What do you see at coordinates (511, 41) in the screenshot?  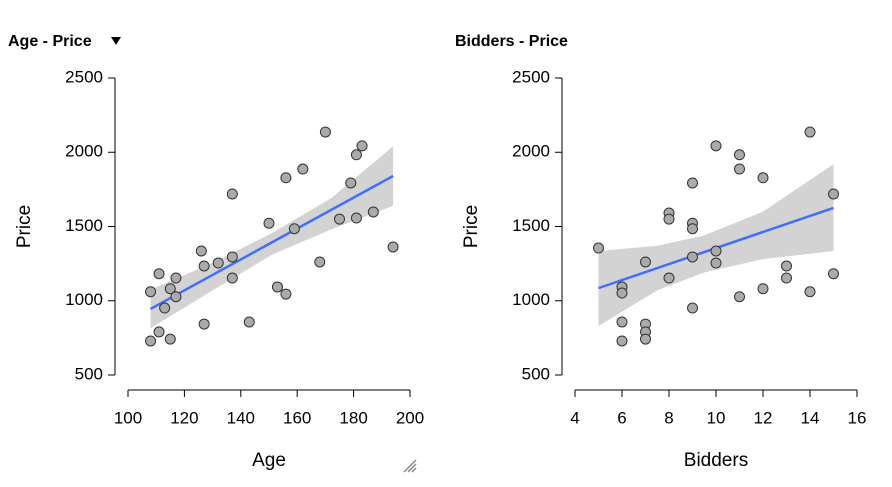 I see `chart-title: Bidders - Price` at bounding box center [511, 41].